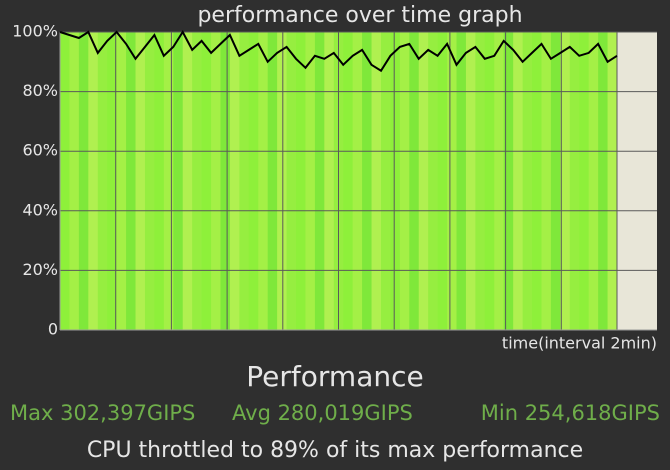 Image resolution: width=670 pixels, height=470 pixels. I want to click on performance-line, so click(338, 51).